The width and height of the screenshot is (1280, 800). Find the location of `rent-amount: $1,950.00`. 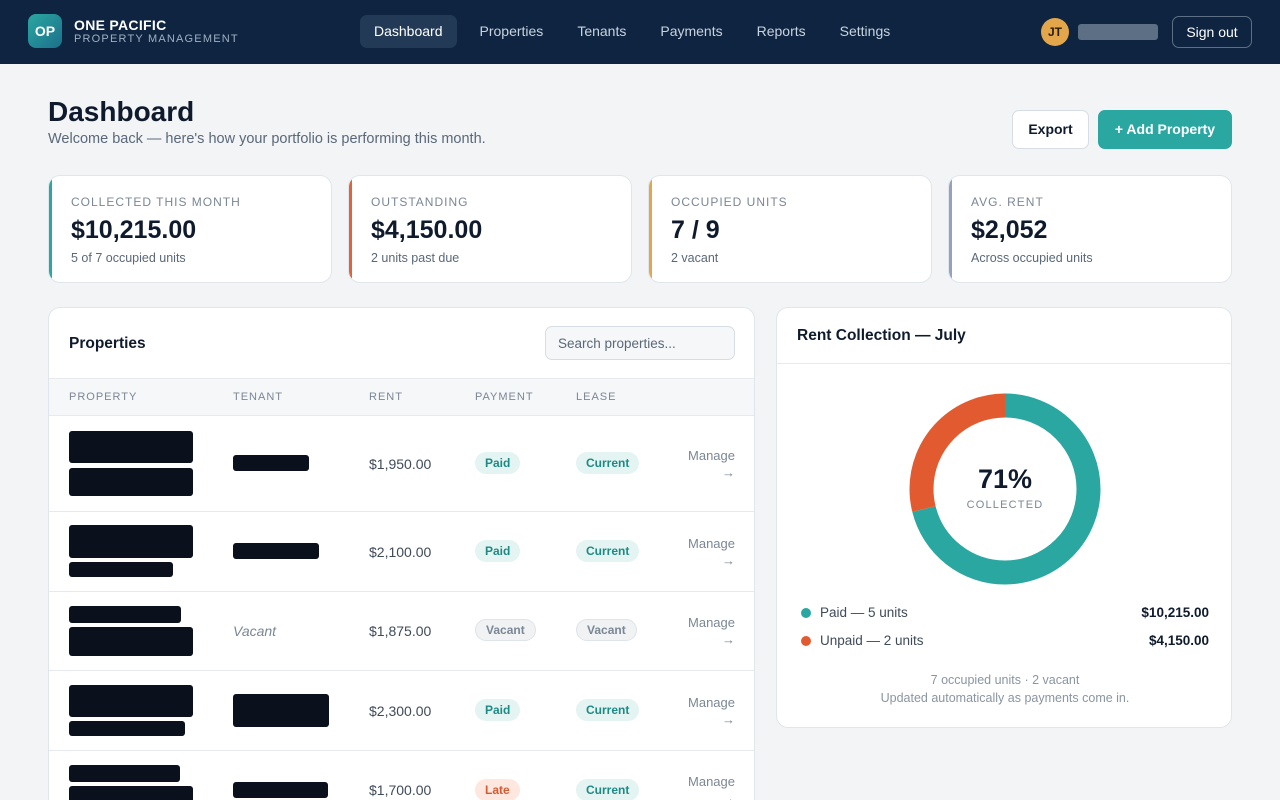

rent-amount: $1,950.00 is located at coordinates (400, 464).